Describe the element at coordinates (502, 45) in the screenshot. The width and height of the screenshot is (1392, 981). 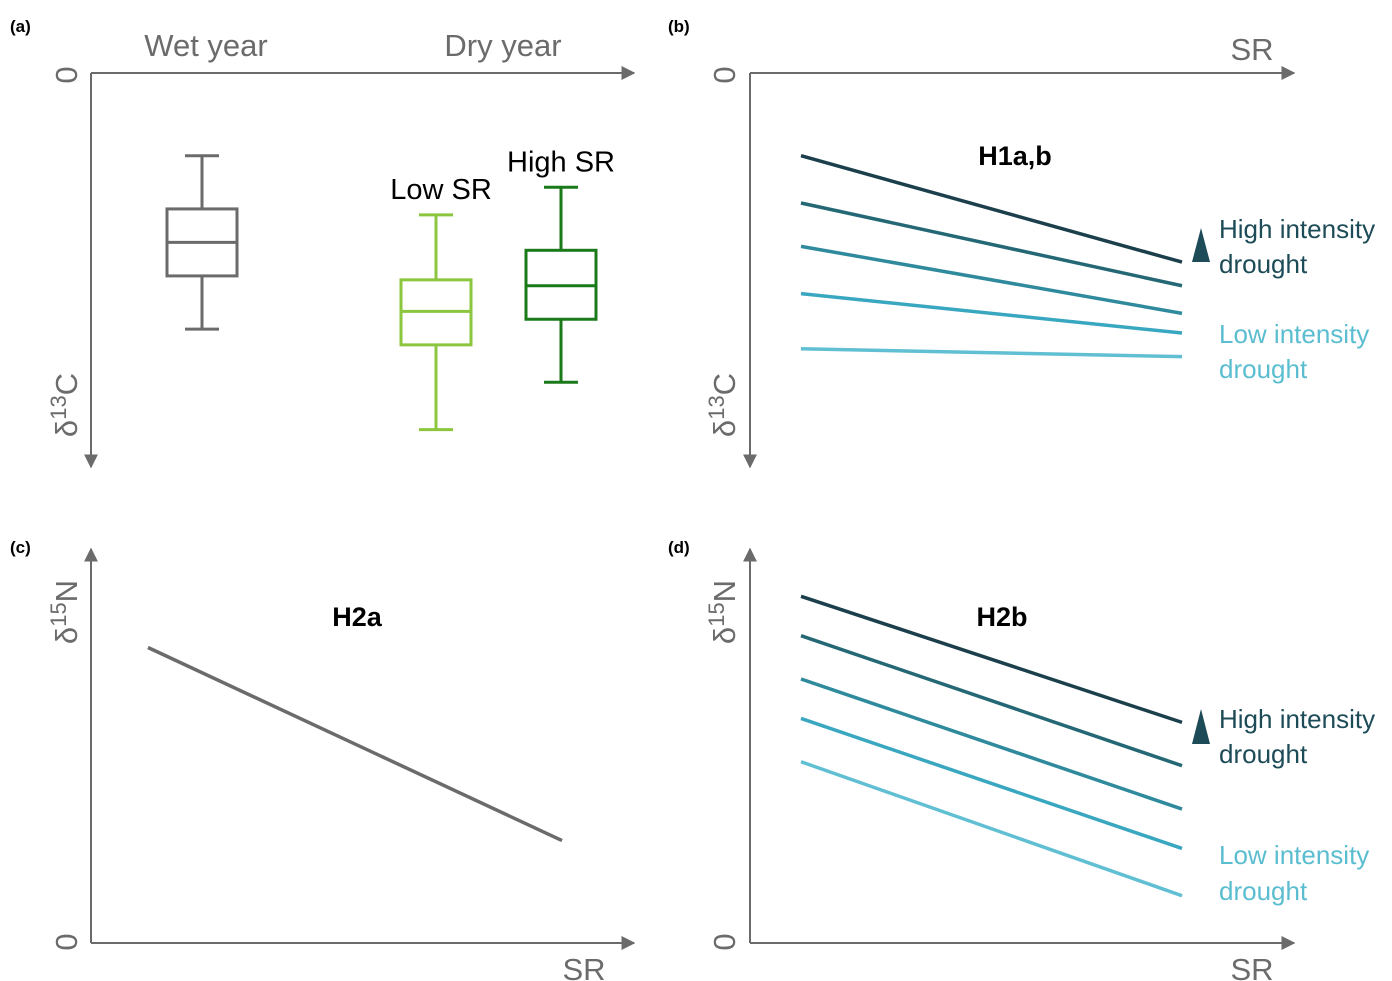
I see `category-dry-year: Dry year` at that location.